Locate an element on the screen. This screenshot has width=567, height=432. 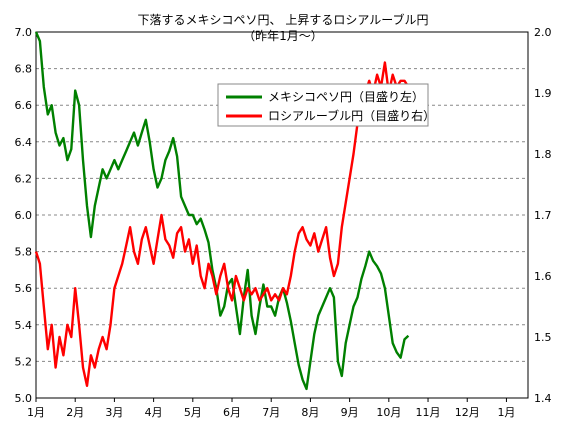
right-tick-label: 1.5 is located at coordinates (543, 337).